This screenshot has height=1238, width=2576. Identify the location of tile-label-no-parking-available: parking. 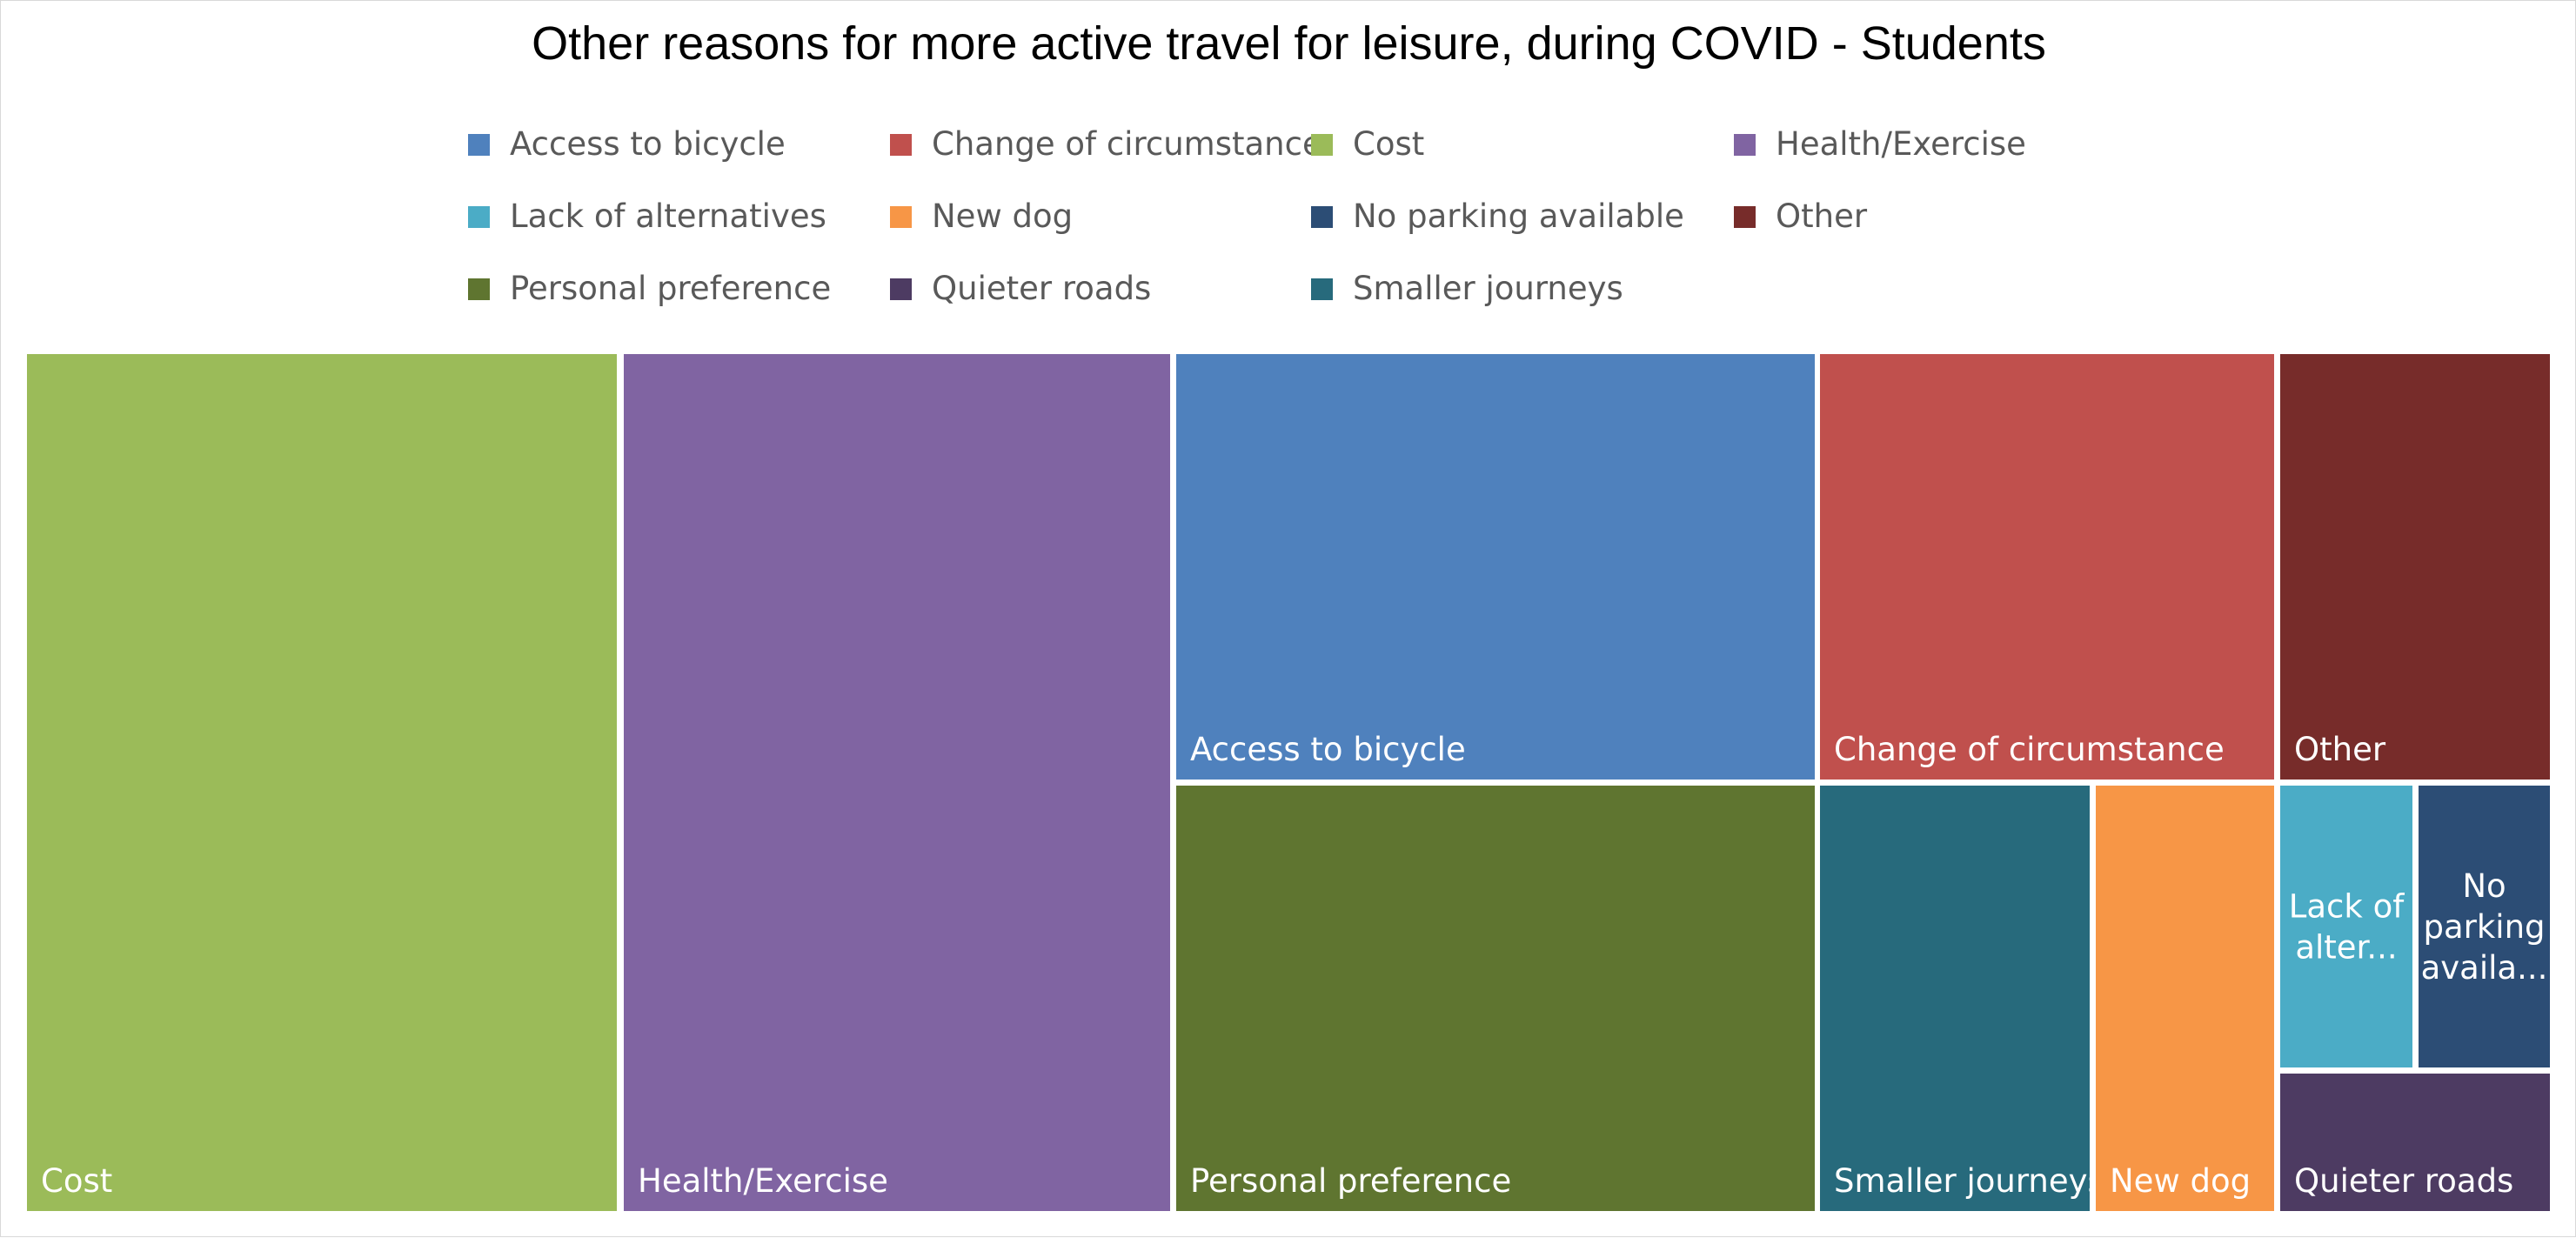
(2484, 927).